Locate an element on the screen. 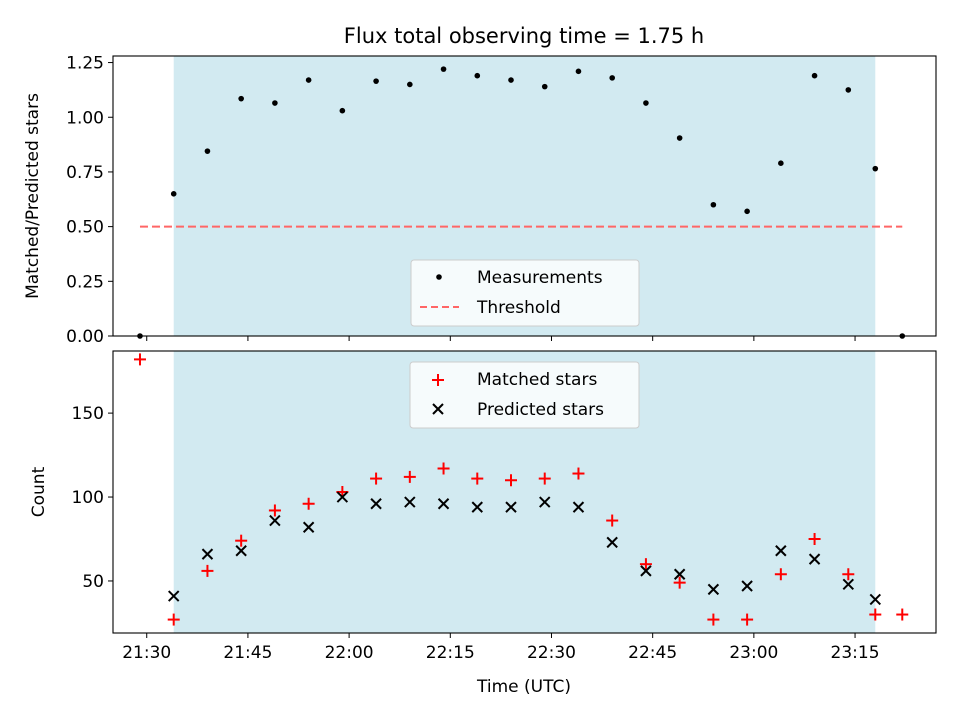 The width and height of the screenshot is (960, 720). x-tick-label: 22:15 is located at coordinates (450, 653).